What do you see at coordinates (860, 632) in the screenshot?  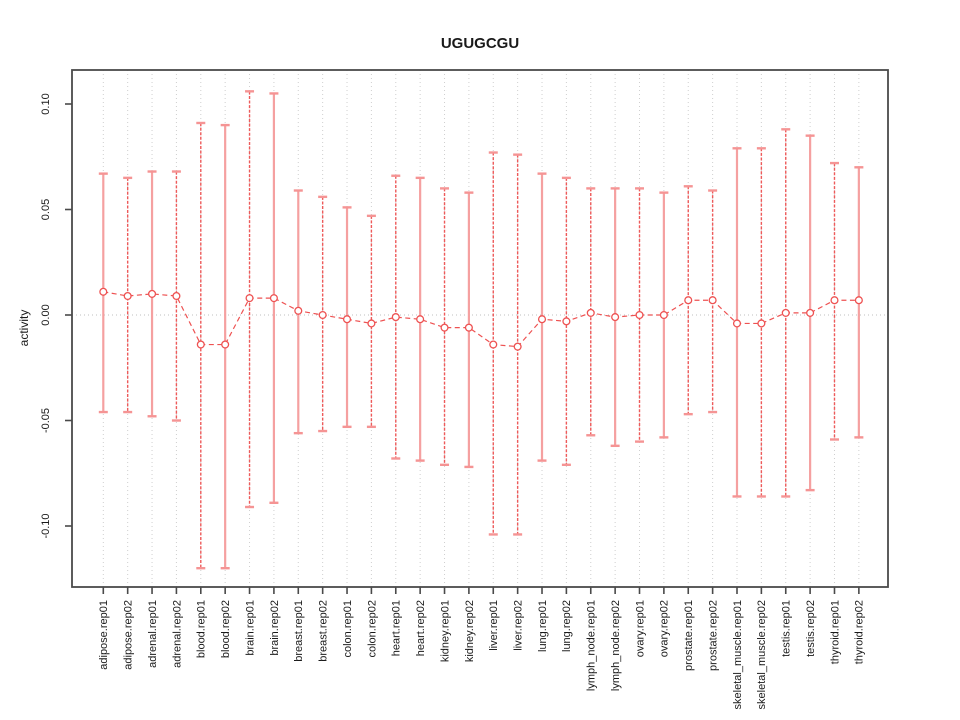 I see `x-tick-label: thyroid.rep02` at bounding box center [860, 632].